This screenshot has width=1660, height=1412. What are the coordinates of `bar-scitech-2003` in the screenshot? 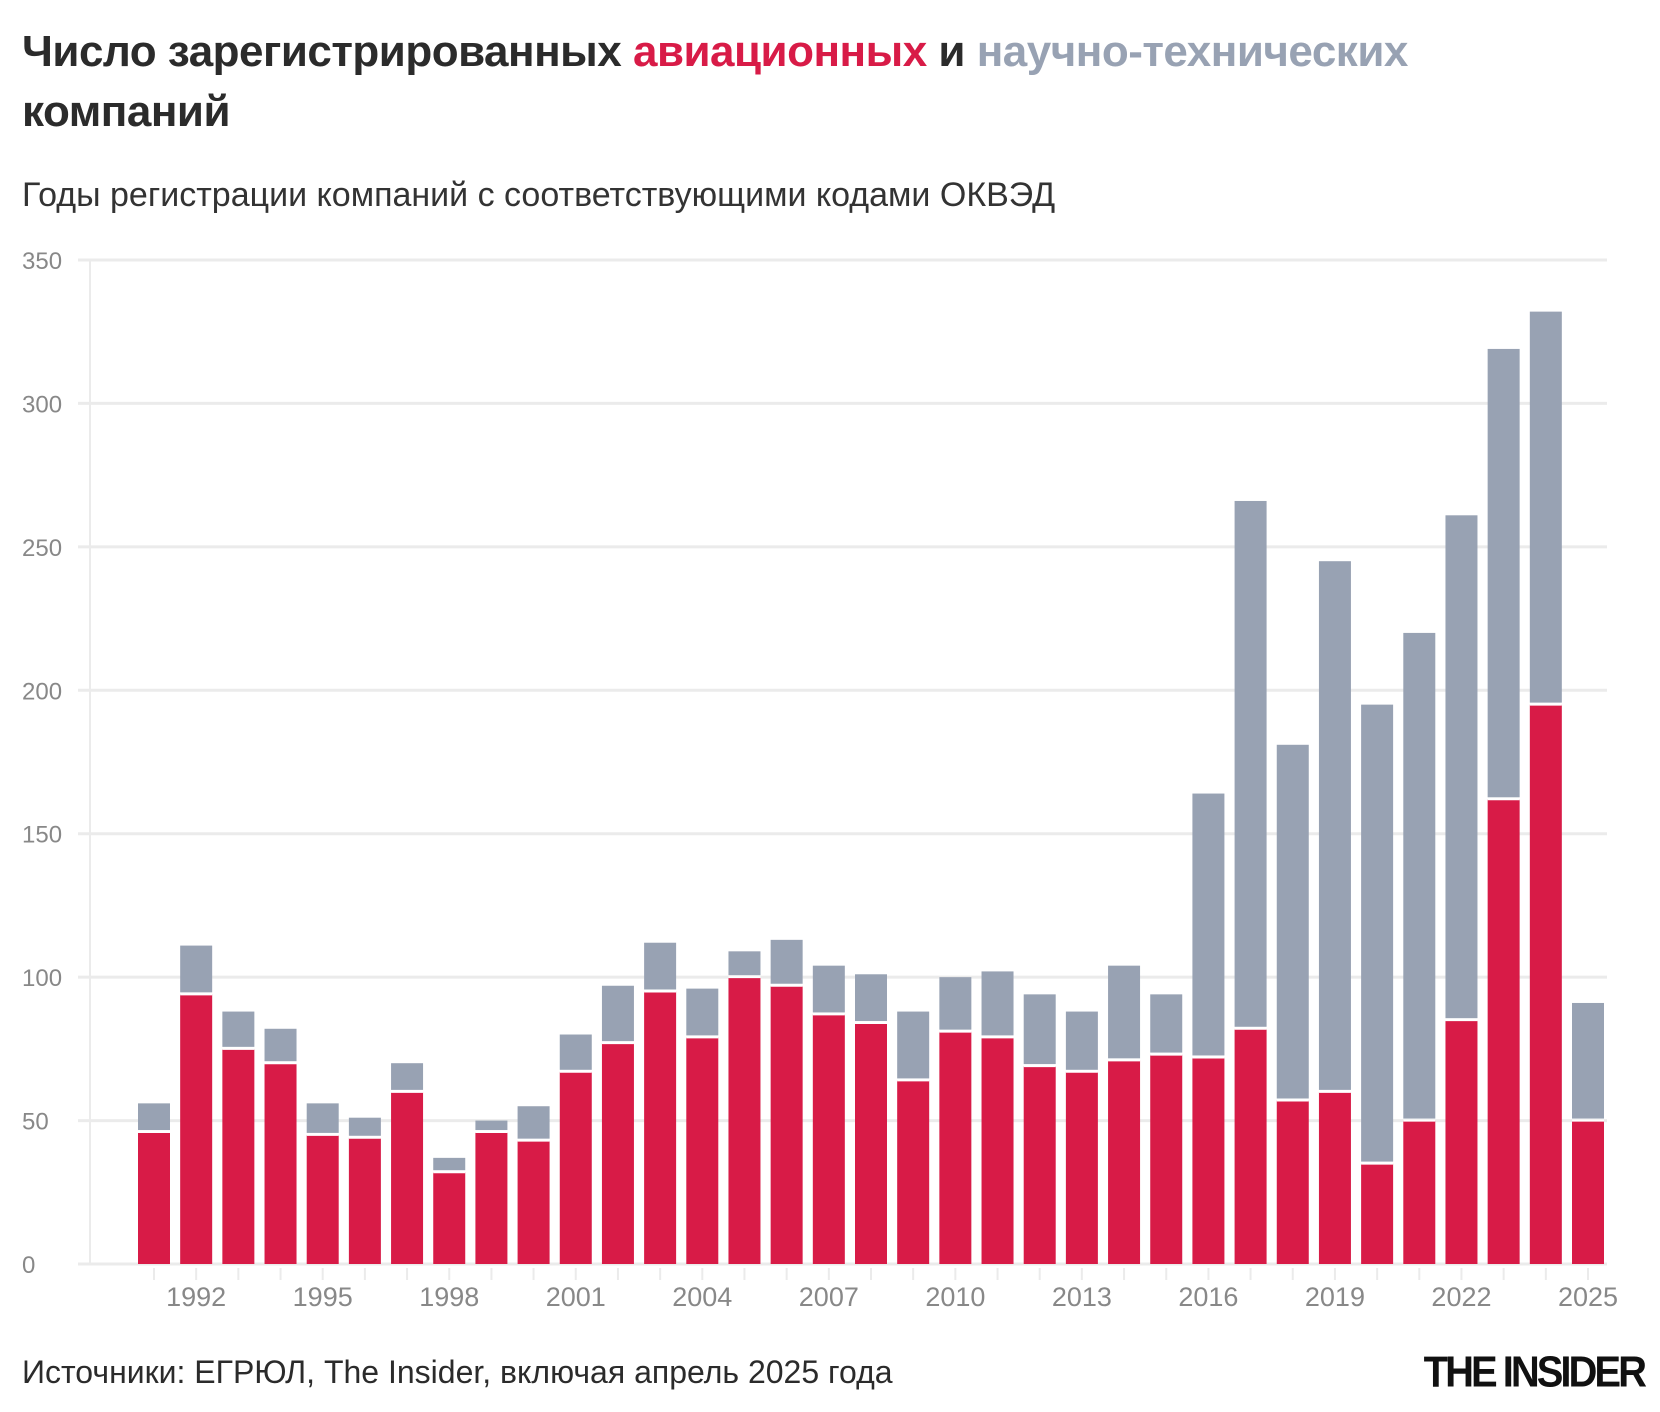 It's located at (660, 966).